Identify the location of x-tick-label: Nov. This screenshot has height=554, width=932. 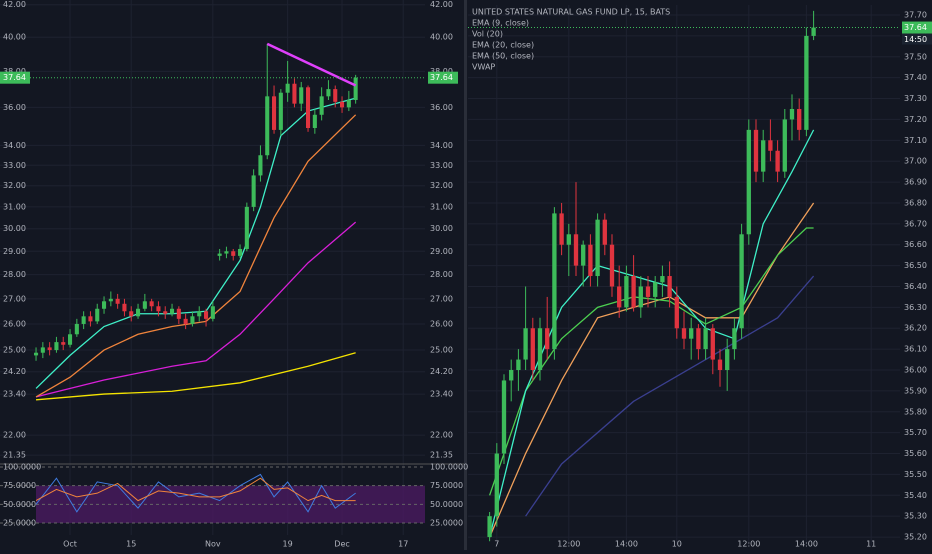
(213, 544).